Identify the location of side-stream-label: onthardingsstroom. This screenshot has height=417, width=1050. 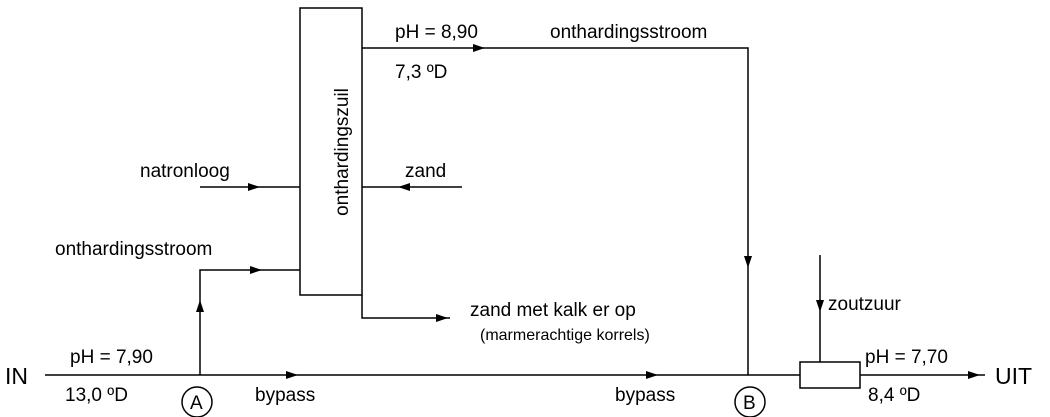
(133, 249).